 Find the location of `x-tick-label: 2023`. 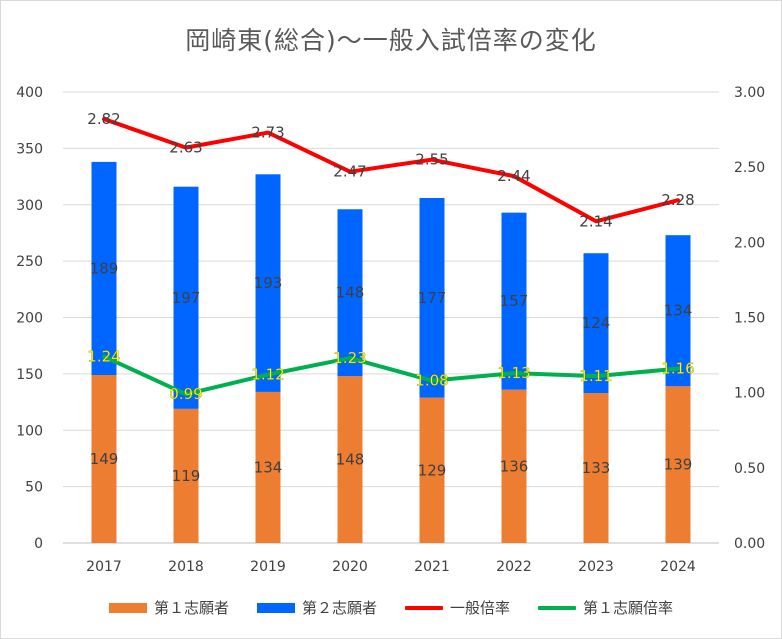

x-tick-label: 2023 is located at coordinates (596, 567).